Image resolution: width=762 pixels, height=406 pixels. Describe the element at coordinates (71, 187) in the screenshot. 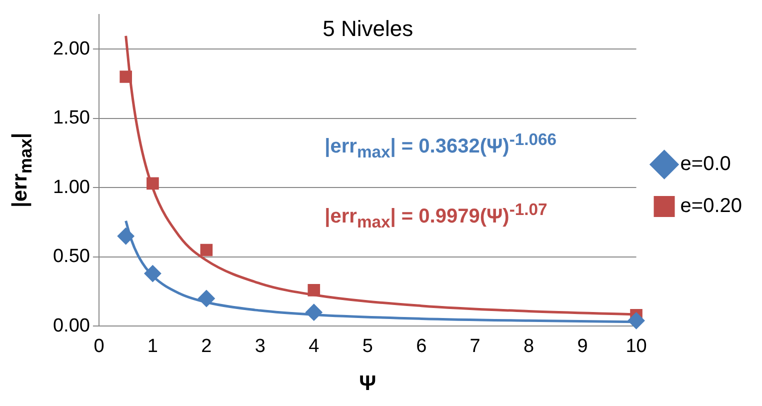

I see `y-tick-label: 1.00` at that location.